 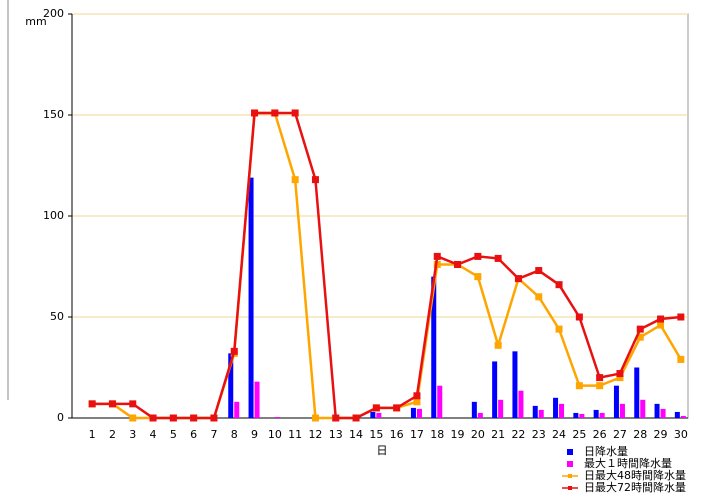 What do you see at coordinates (518, 434) in the screenshot?
I see `x-tick-label: 22` at bounding box center [518, 434].